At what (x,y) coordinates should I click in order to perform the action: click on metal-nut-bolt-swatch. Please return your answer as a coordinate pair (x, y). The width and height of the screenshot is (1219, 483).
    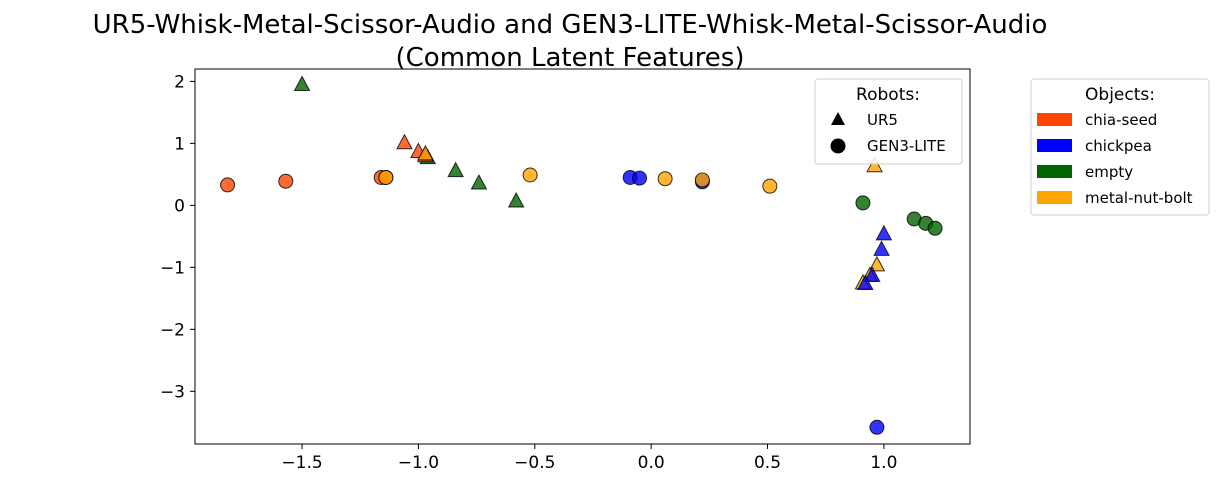
    Looking at the image, I should click on (1054, 197).